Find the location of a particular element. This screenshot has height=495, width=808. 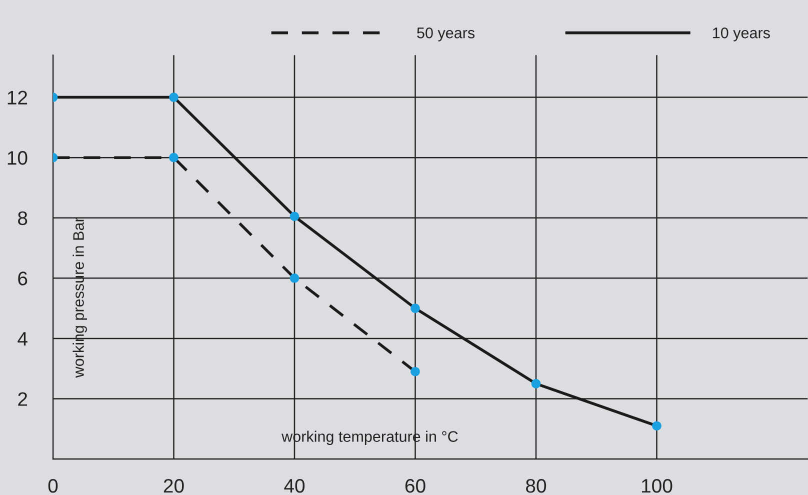

x-tick-label: 80 is located at coordinates (536, 485).